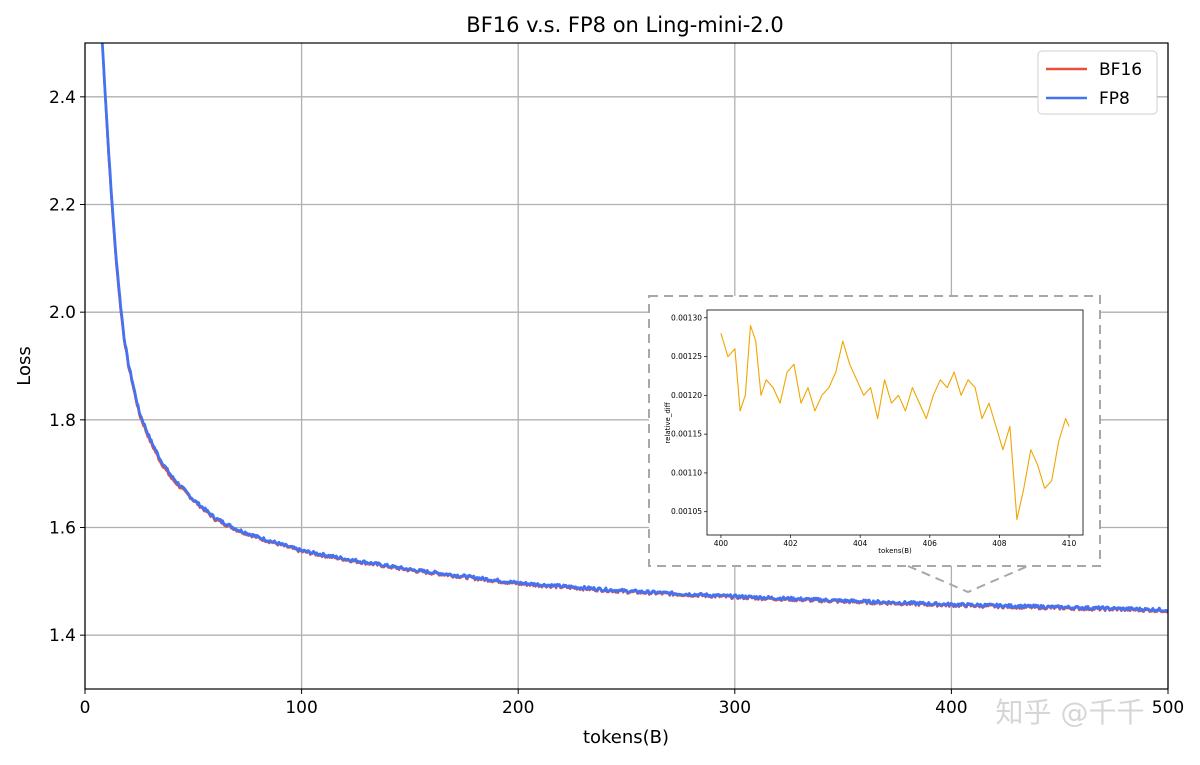  I want to click on x-tick-label: 200, so click(518, 708).